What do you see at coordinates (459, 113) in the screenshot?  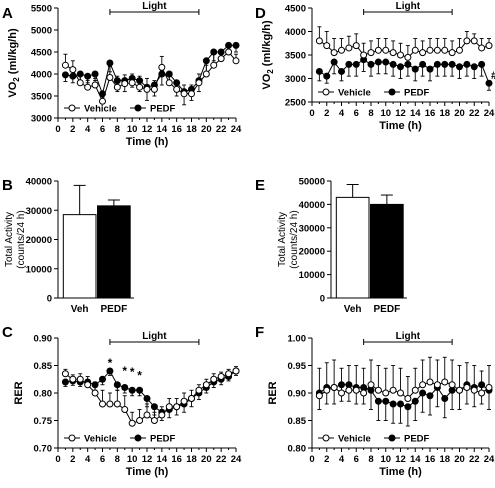 I see `x-tick-label-d-10: 20` at bounding box center [459, 113].